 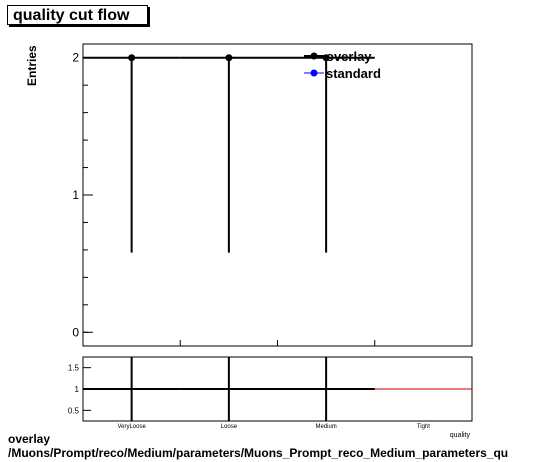 I want to click on ratio-data-marks, so click(x=277, y=389).